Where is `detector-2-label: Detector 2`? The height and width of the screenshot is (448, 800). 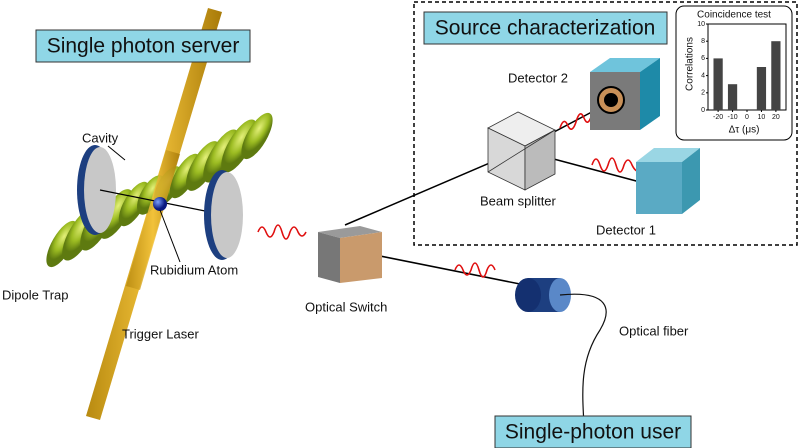 detector-2-label: Detector 2 is located at coordinates (538, 77).